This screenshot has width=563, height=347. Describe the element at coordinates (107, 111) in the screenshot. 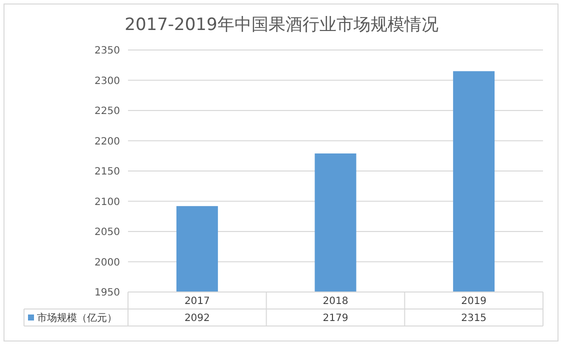

I see `y-tick-label: 2250` at that location.